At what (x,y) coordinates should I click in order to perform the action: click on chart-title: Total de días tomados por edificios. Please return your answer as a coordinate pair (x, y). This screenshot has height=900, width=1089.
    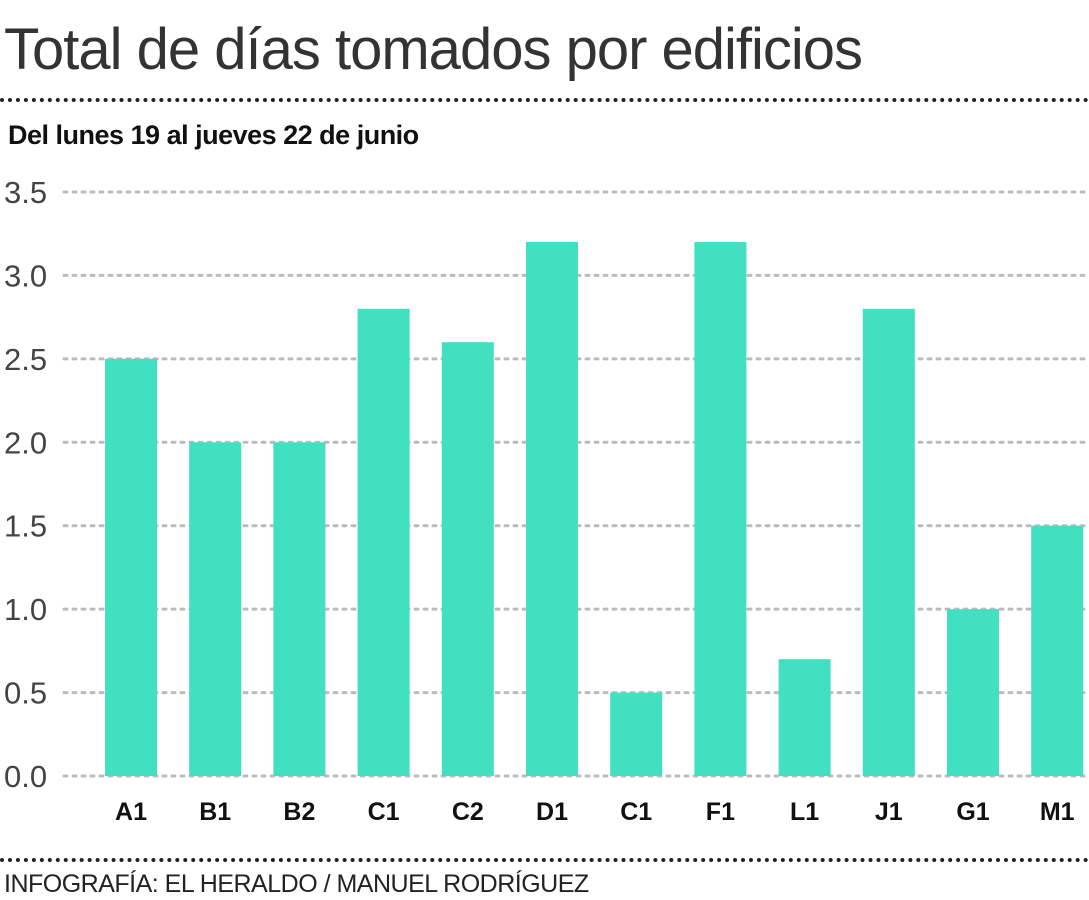
    Looking at the image, I should click on (433, 49).